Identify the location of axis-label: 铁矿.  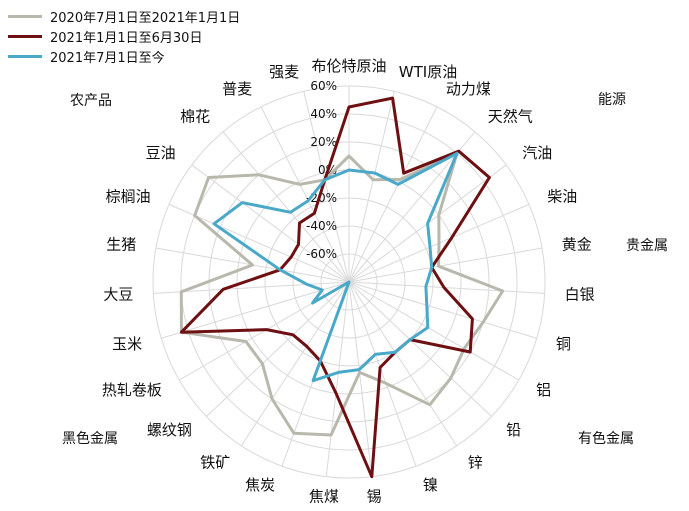
(215, 463).